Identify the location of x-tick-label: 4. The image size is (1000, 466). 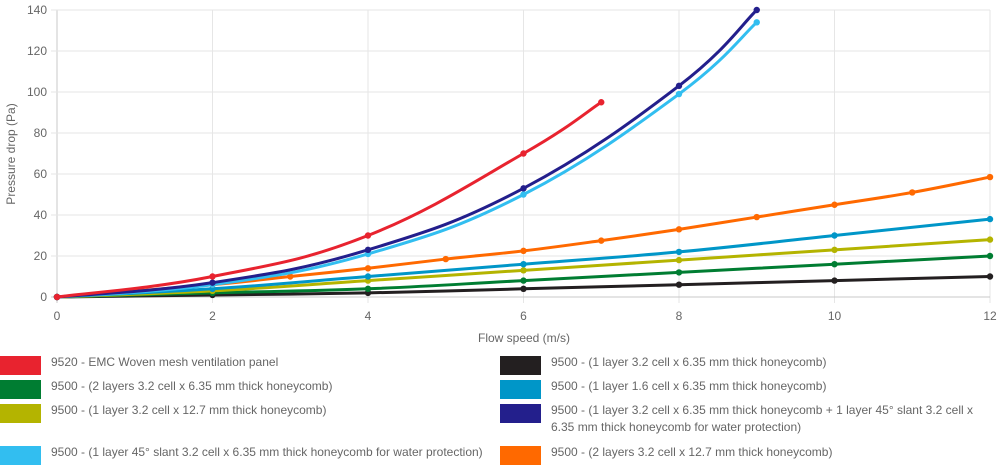
(368, 316).